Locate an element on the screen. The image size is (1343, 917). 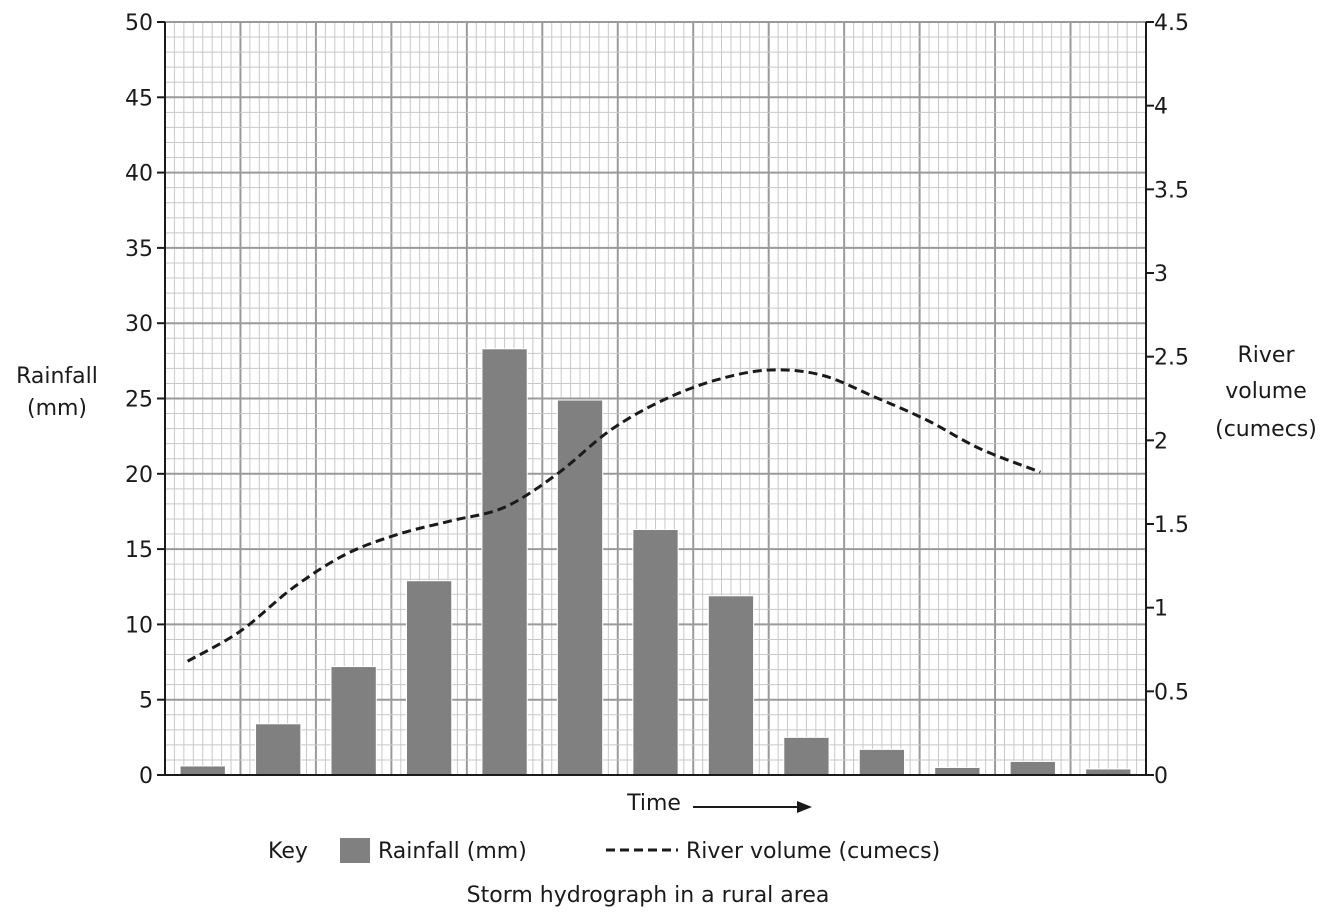
legend-title: Key is located at coordinates (288, 851).